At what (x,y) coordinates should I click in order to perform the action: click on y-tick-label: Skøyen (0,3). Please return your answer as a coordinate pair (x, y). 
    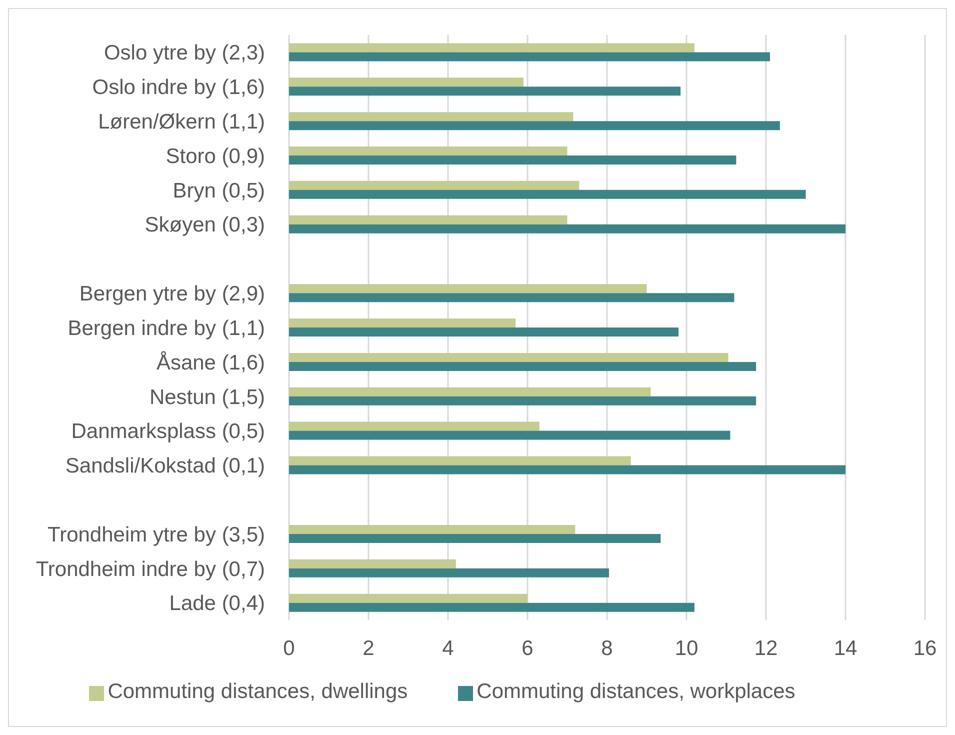
    Looking at the image, I should click on (204, 225).